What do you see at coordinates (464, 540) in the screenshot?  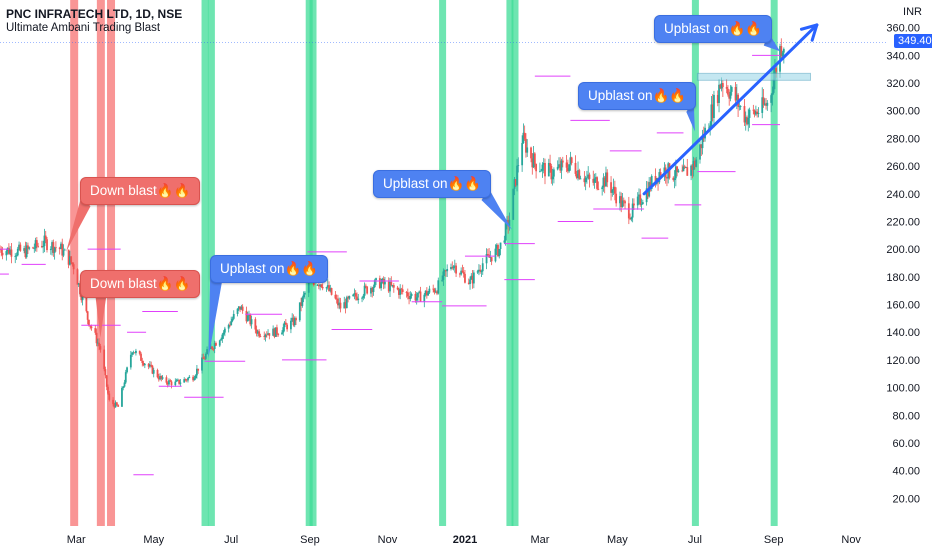 I see `time-axis: Mar May Jul Sep Nov 2021 Mar May Jul Sep Nov` at bounding box center [464, 540].